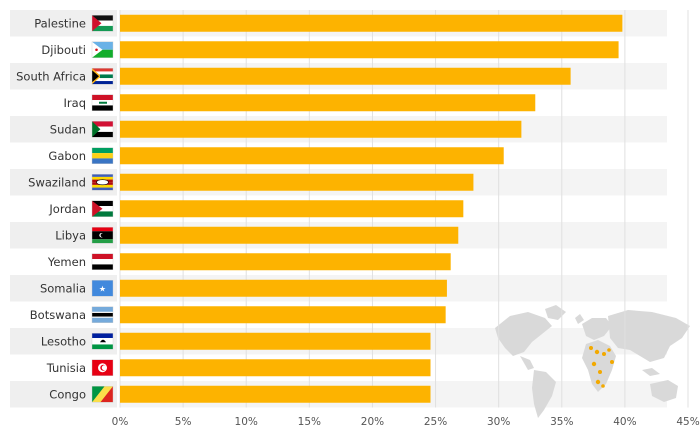 This screenshot has width=700, height=433. I want to click on category-label: Yemen, so click(66, 262).